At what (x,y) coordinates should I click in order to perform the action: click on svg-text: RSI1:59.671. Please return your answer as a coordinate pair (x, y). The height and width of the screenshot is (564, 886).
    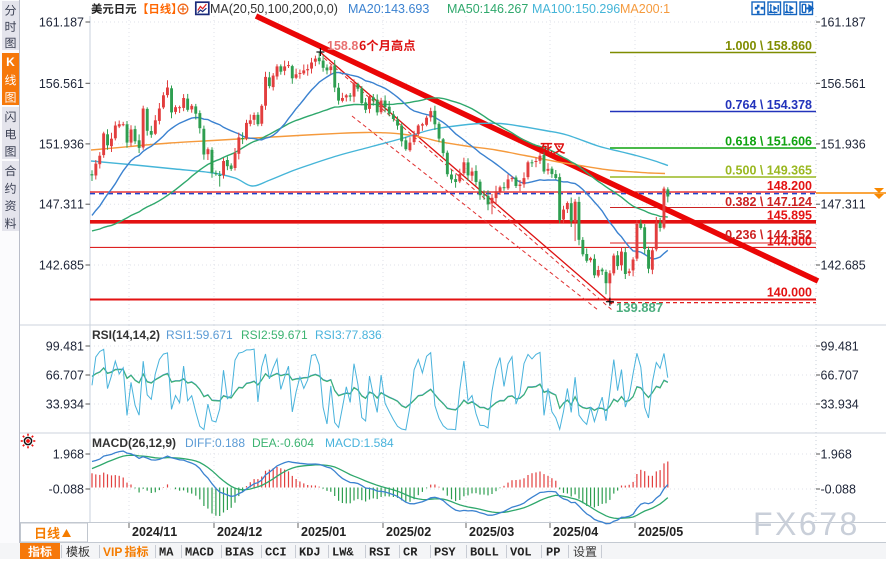
    Looking at the image, I should click on (199, 335).